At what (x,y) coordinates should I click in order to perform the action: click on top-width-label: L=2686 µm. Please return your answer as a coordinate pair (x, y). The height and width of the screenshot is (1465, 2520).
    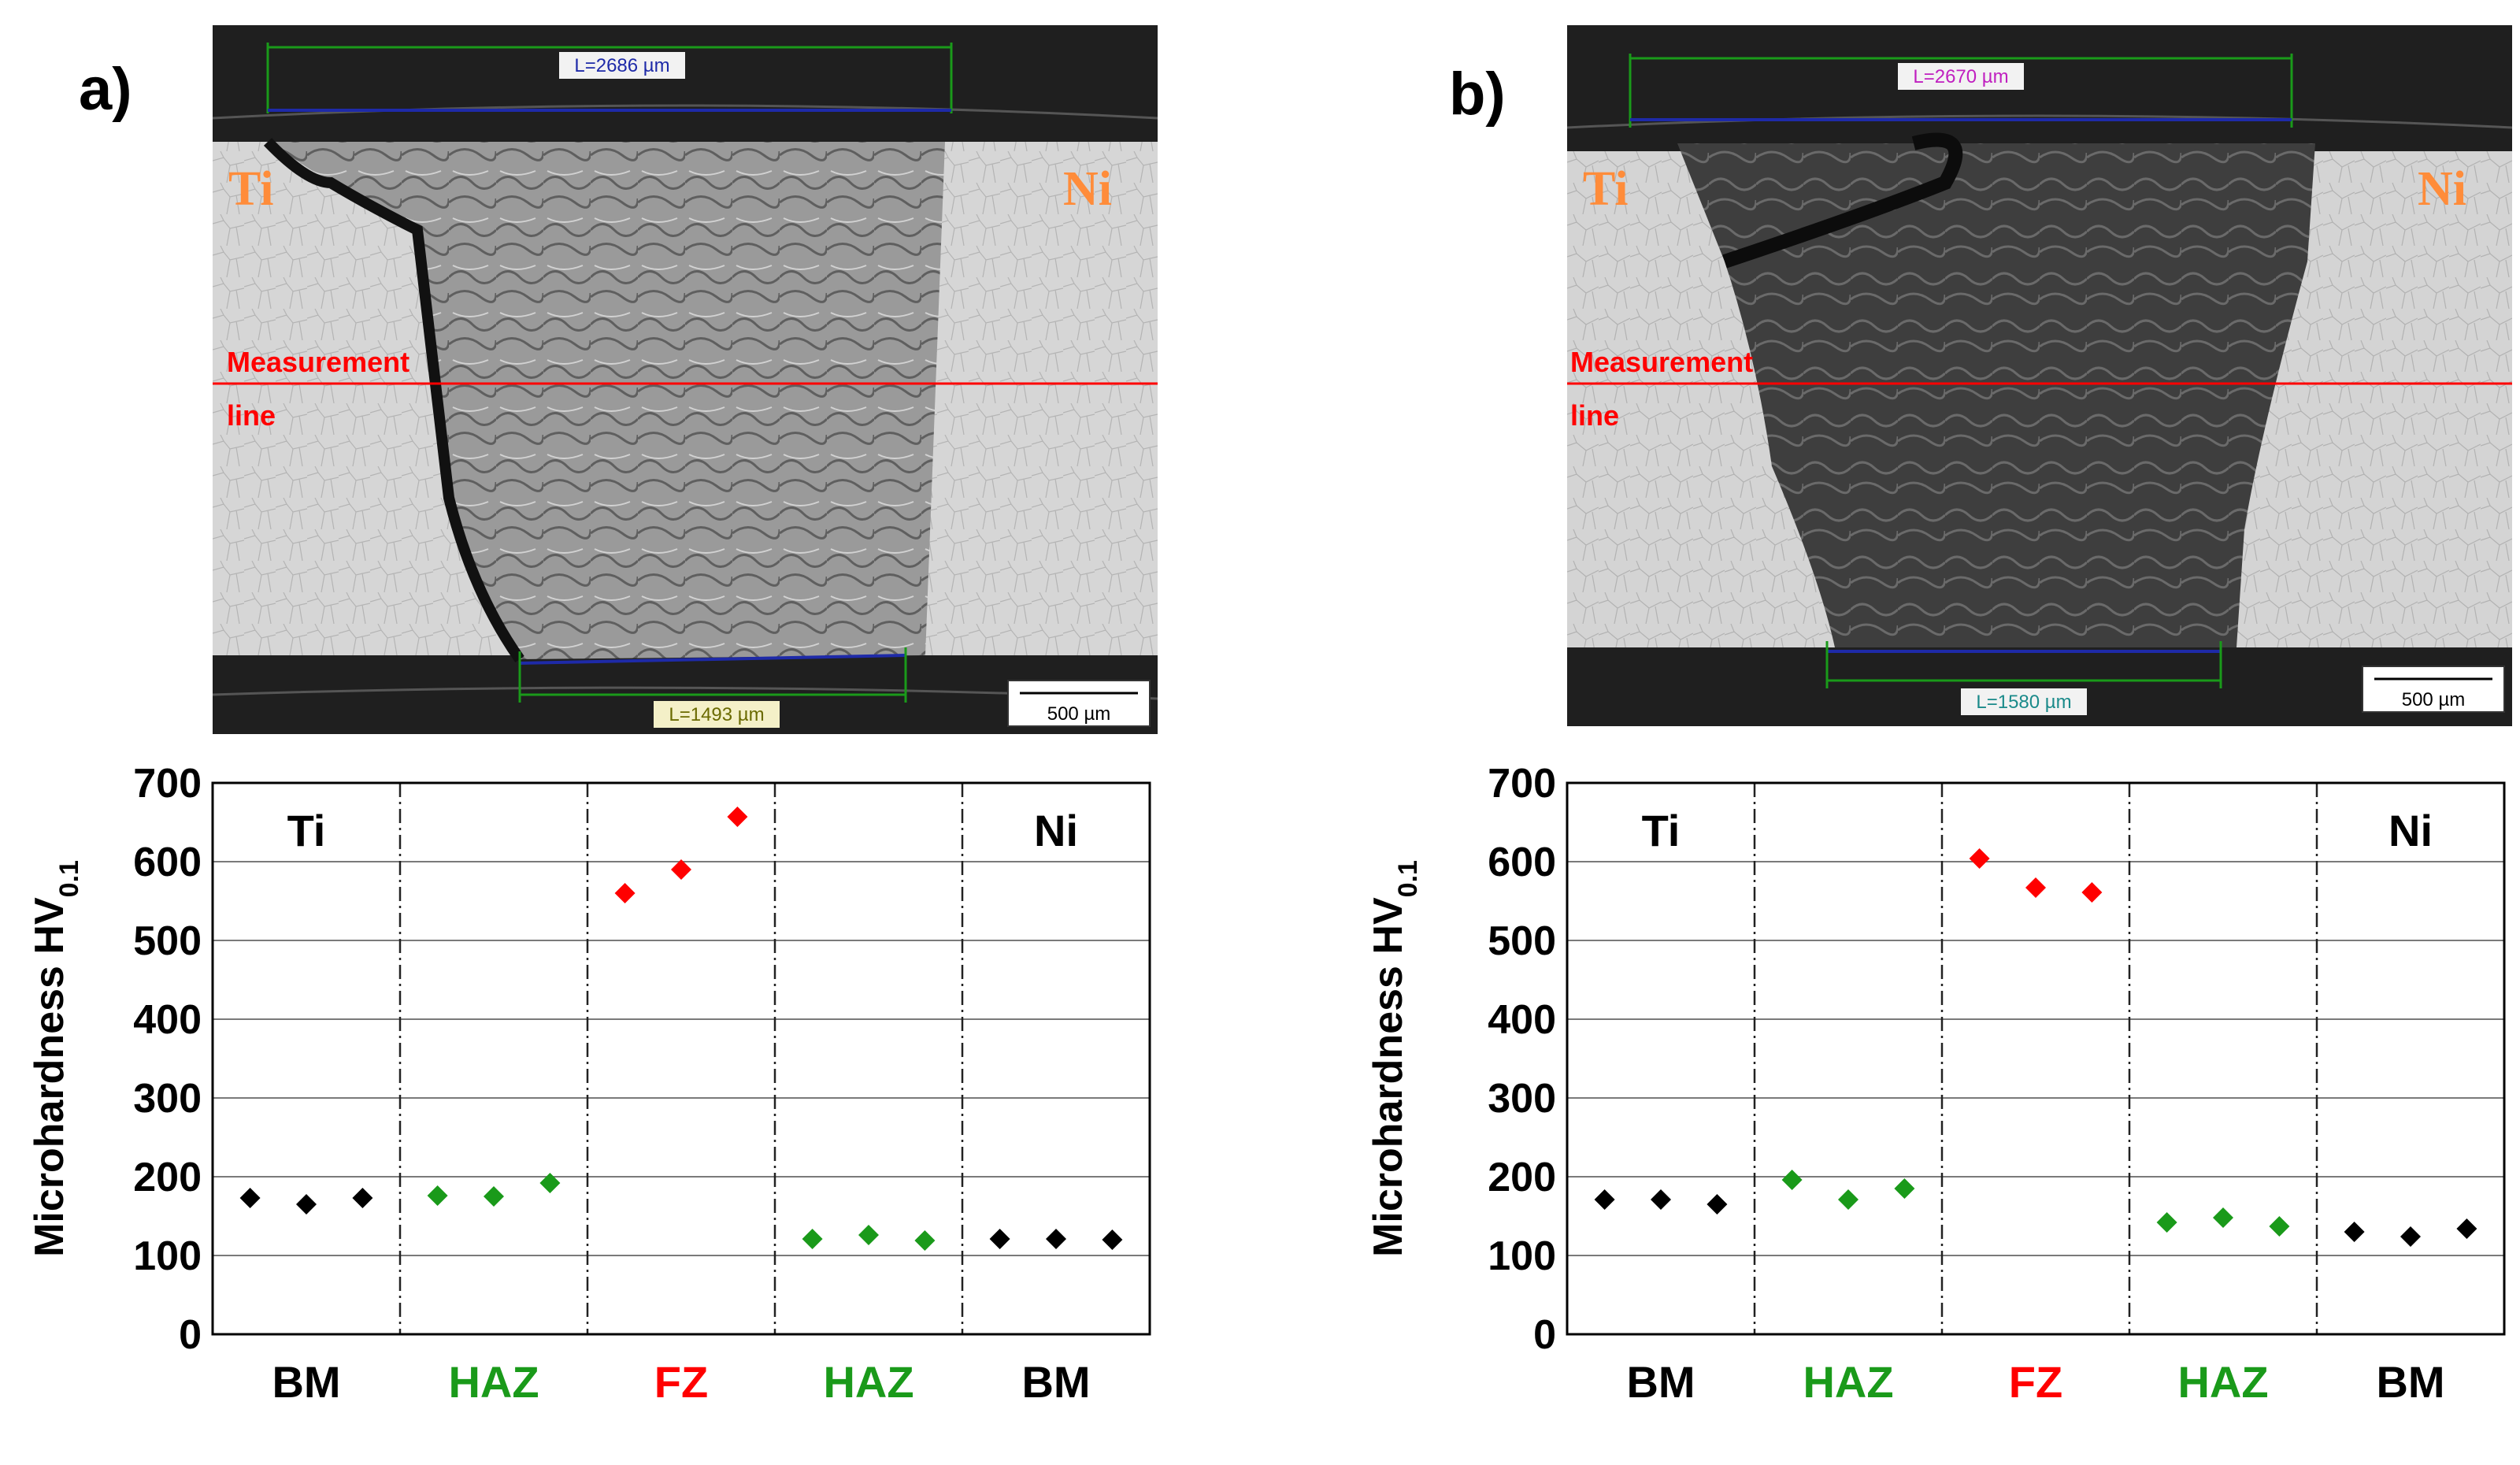
    Looking at the image, I should click on (621, 65).